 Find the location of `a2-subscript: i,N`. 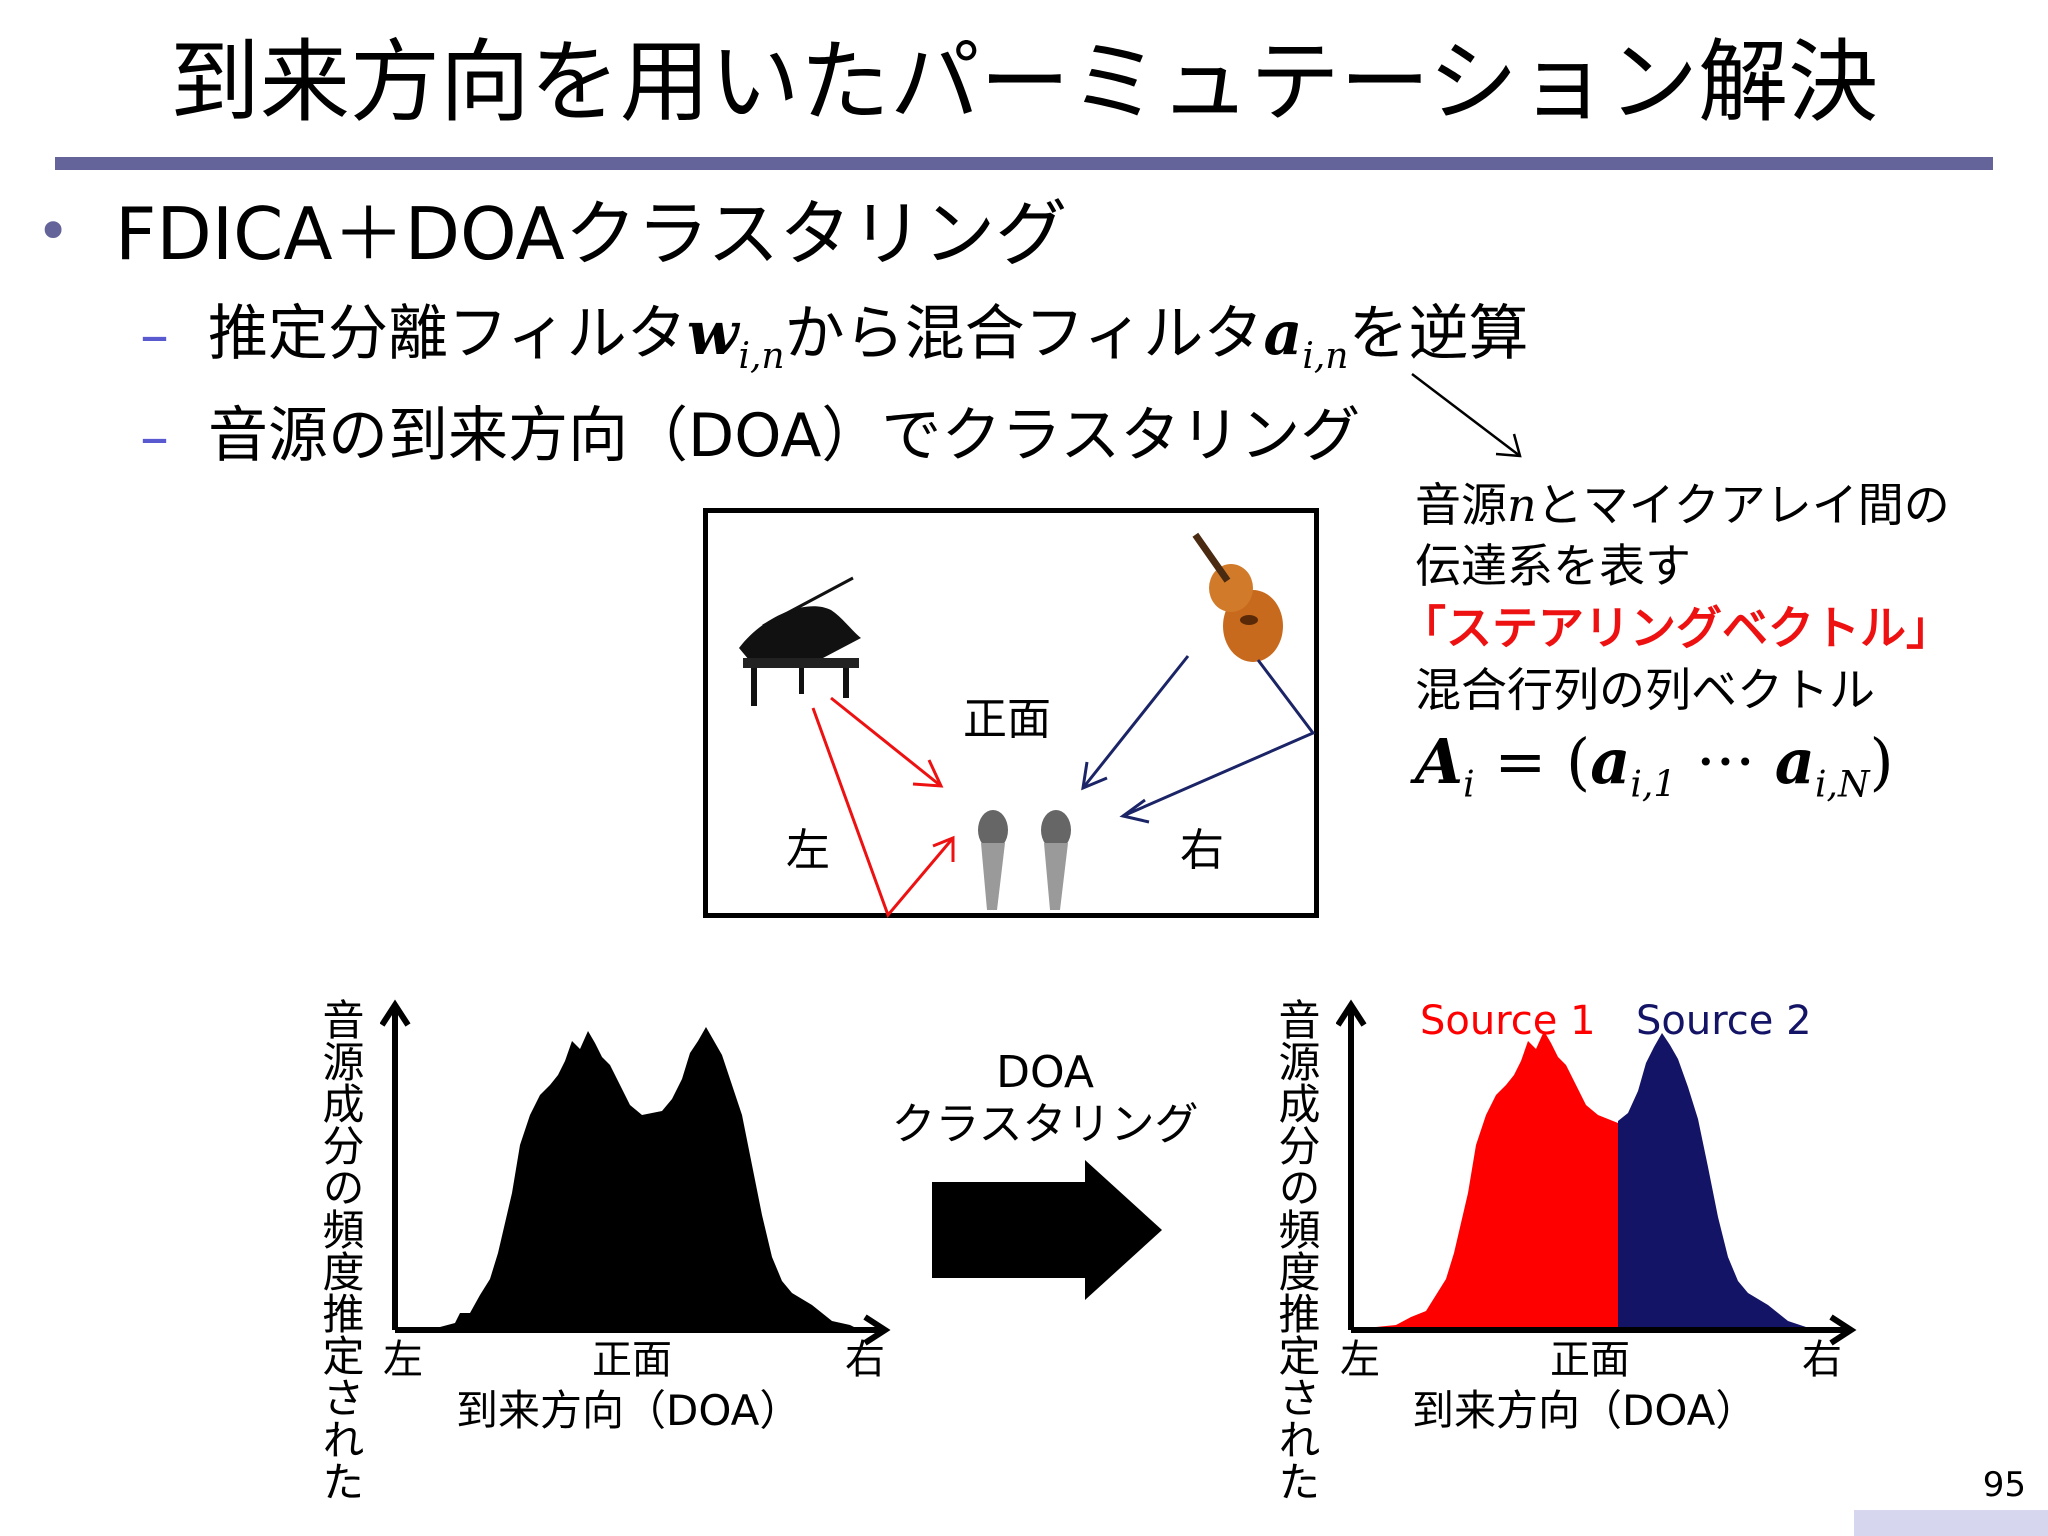

a2-subscript: i,N is located at coordinates (1842, 785).